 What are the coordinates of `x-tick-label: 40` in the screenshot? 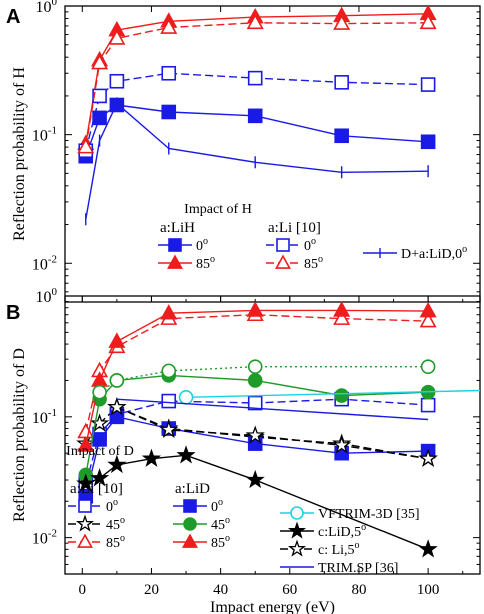 It's located at (220, 590).